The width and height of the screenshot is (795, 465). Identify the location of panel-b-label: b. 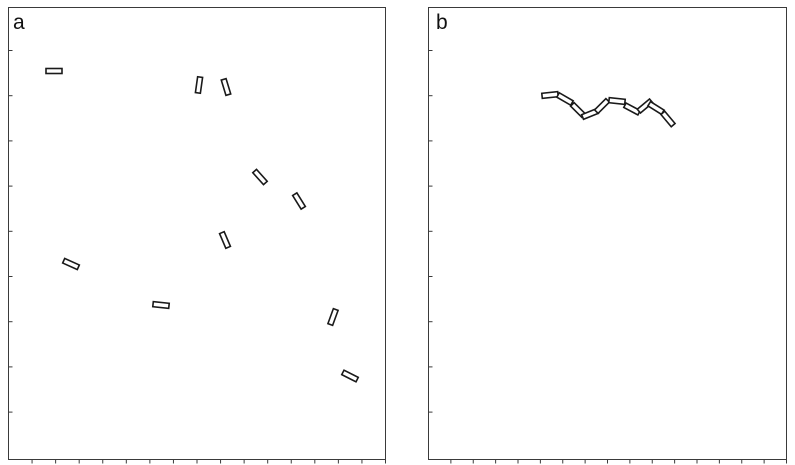
(442, 22).